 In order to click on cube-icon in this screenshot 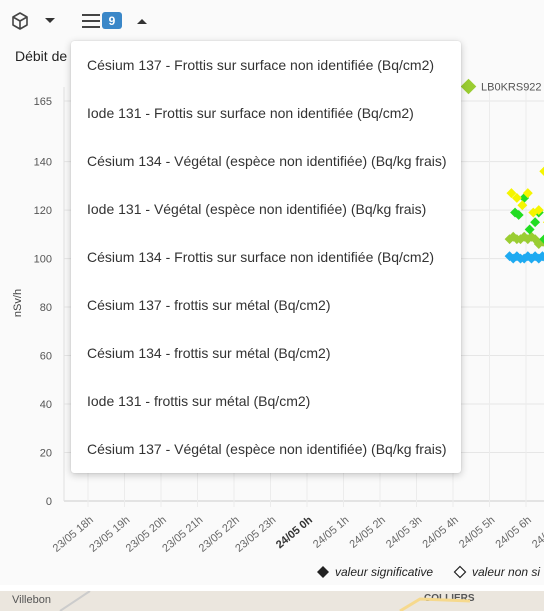, I will do `click(20, 21)`.